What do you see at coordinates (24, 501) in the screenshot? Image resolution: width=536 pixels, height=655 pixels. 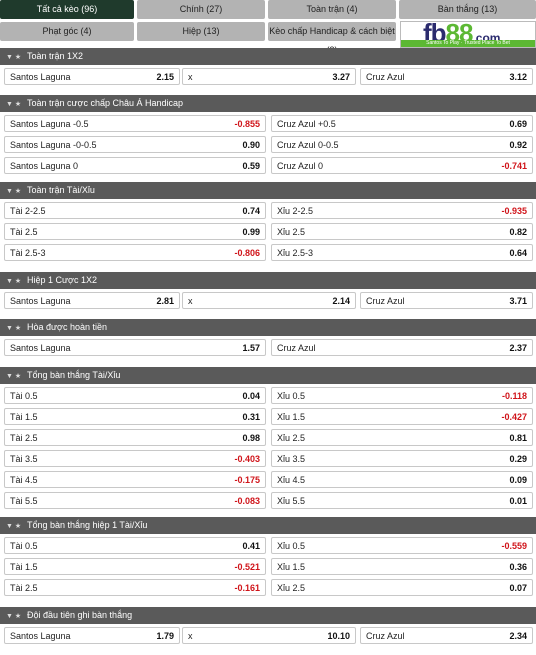 I see `selection-label: Tài 5.5` at bounding box center [24, 501].